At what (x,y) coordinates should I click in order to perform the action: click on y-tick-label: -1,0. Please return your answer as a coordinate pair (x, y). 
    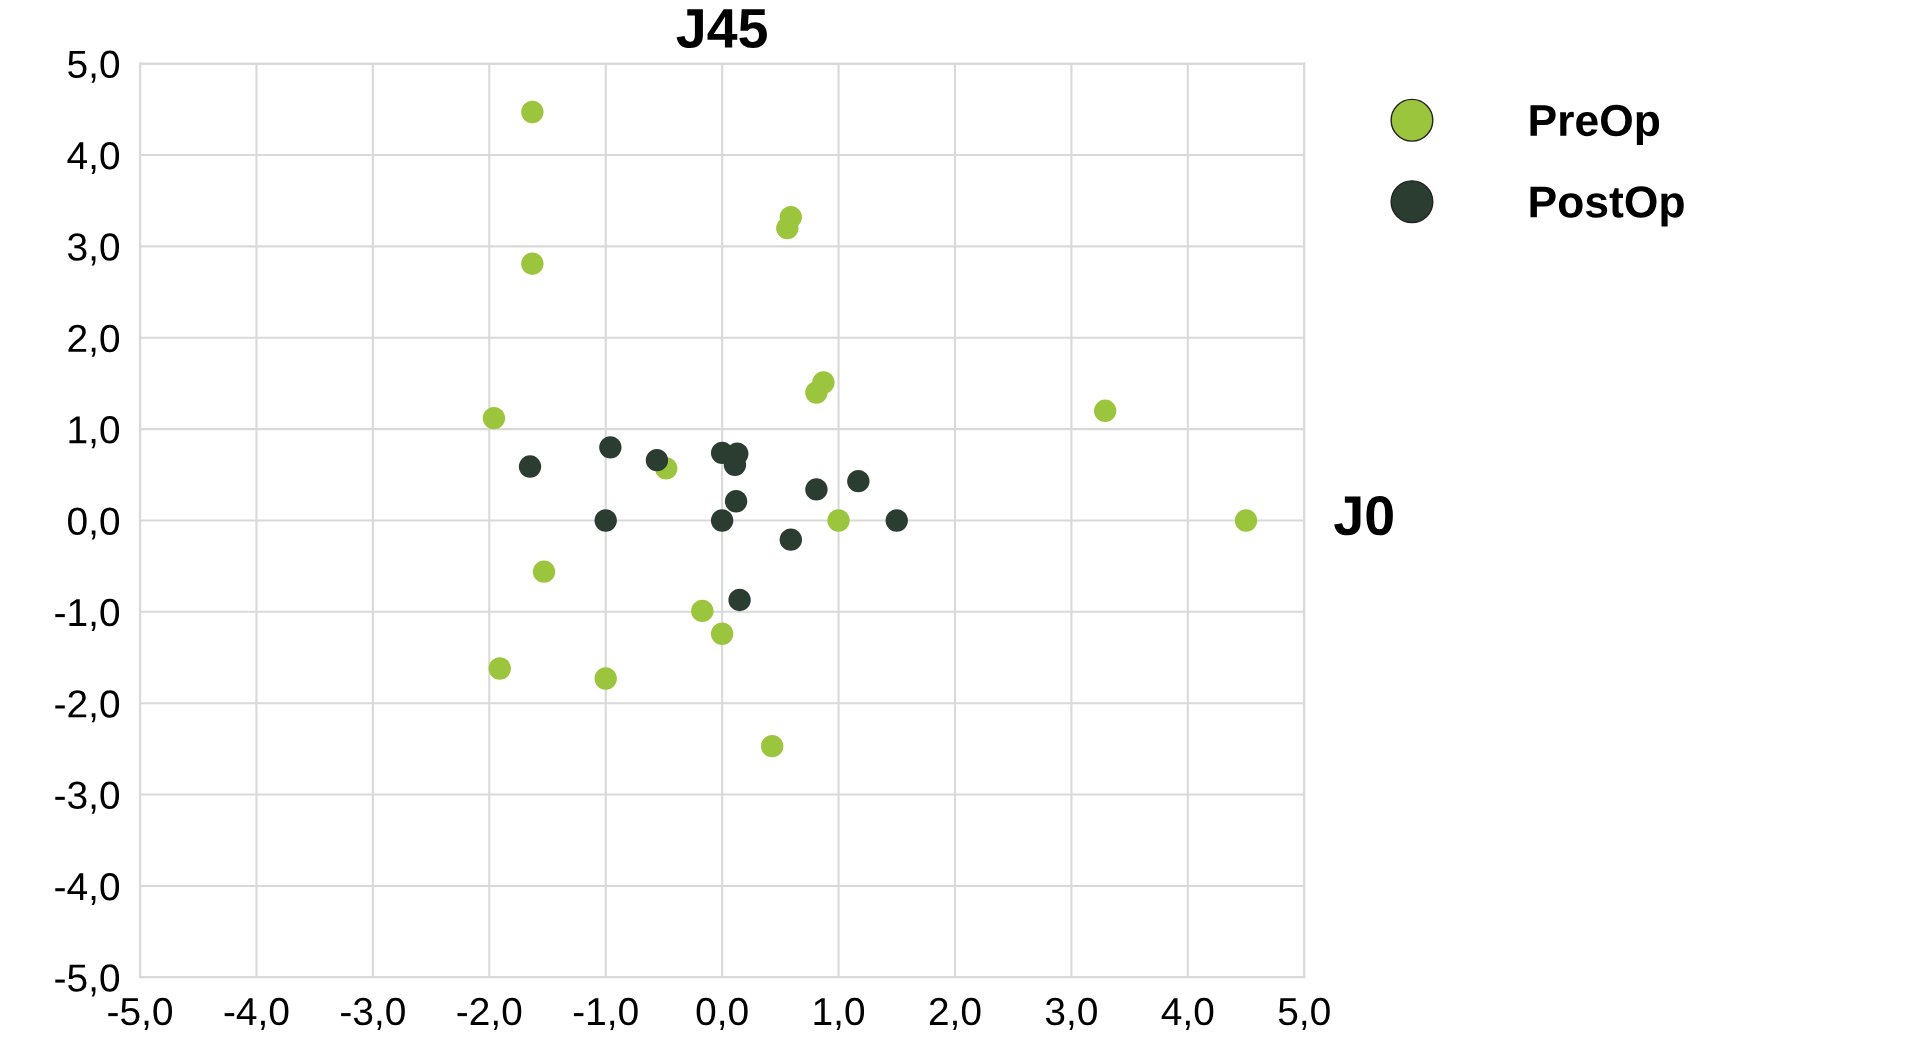
    Looking at the image, I should click on (87, 614).